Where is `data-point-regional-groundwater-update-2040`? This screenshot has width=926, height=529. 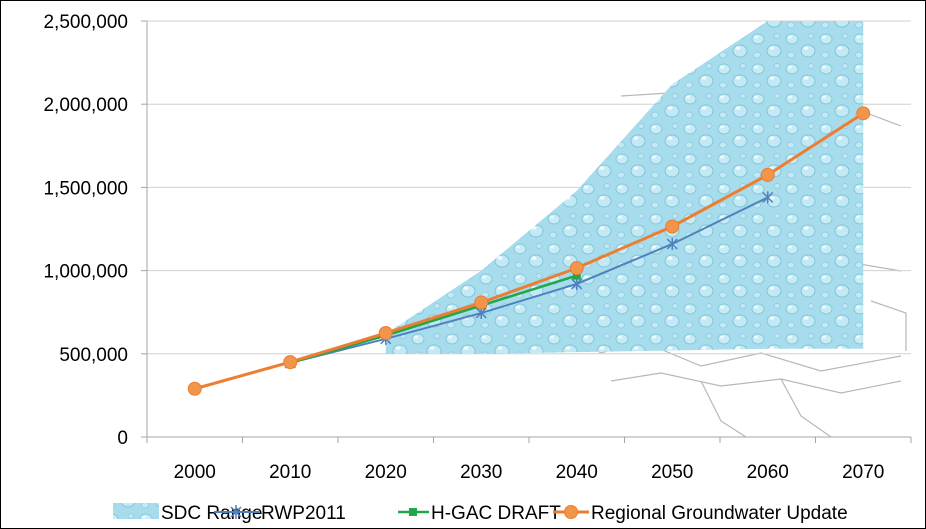
data-point-regional-groundwater-update-2040 is located at coordinates (576, 268).